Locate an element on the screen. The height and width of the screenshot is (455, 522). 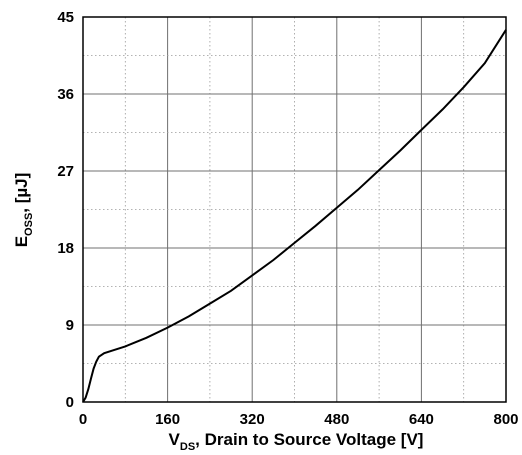
y-tick-label: 45 is located at coordinates (65, 17).